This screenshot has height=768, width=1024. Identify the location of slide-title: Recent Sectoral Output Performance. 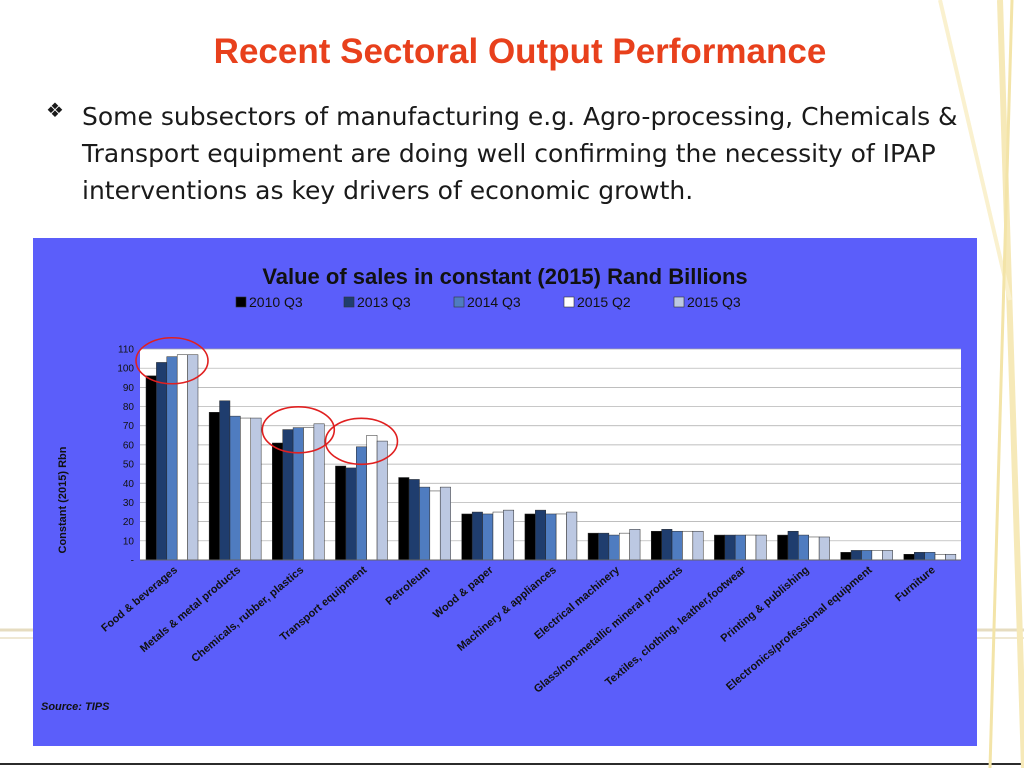
(520, 51).